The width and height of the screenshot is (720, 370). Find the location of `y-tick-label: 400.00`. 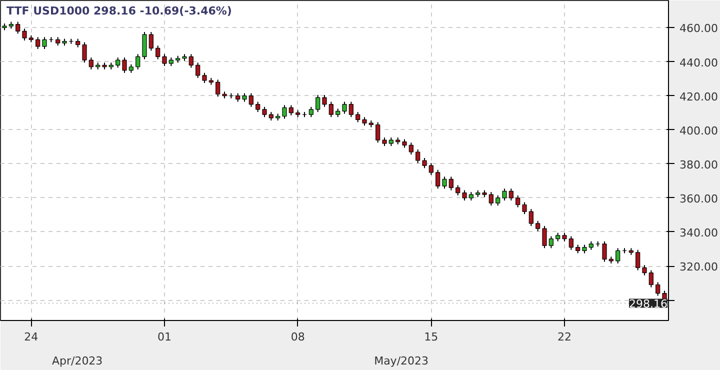

y-tick-label: 400.00 is located at coordinates (699, 131).